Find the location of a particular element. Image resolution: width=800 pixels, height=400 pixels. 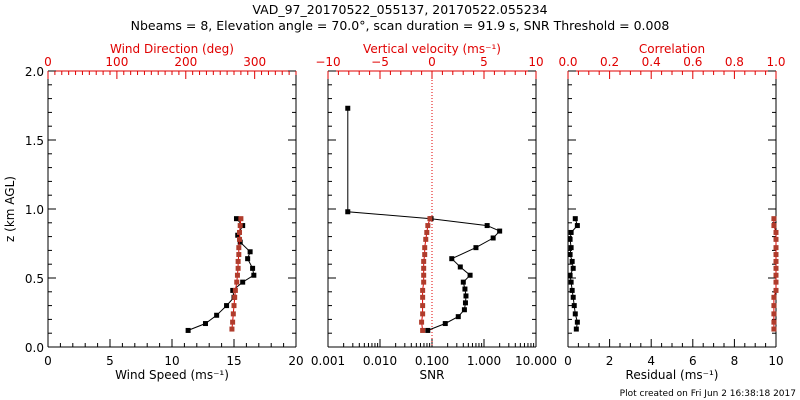

x-top-tick-label: 0.2 is located at coordinates (609, 62).